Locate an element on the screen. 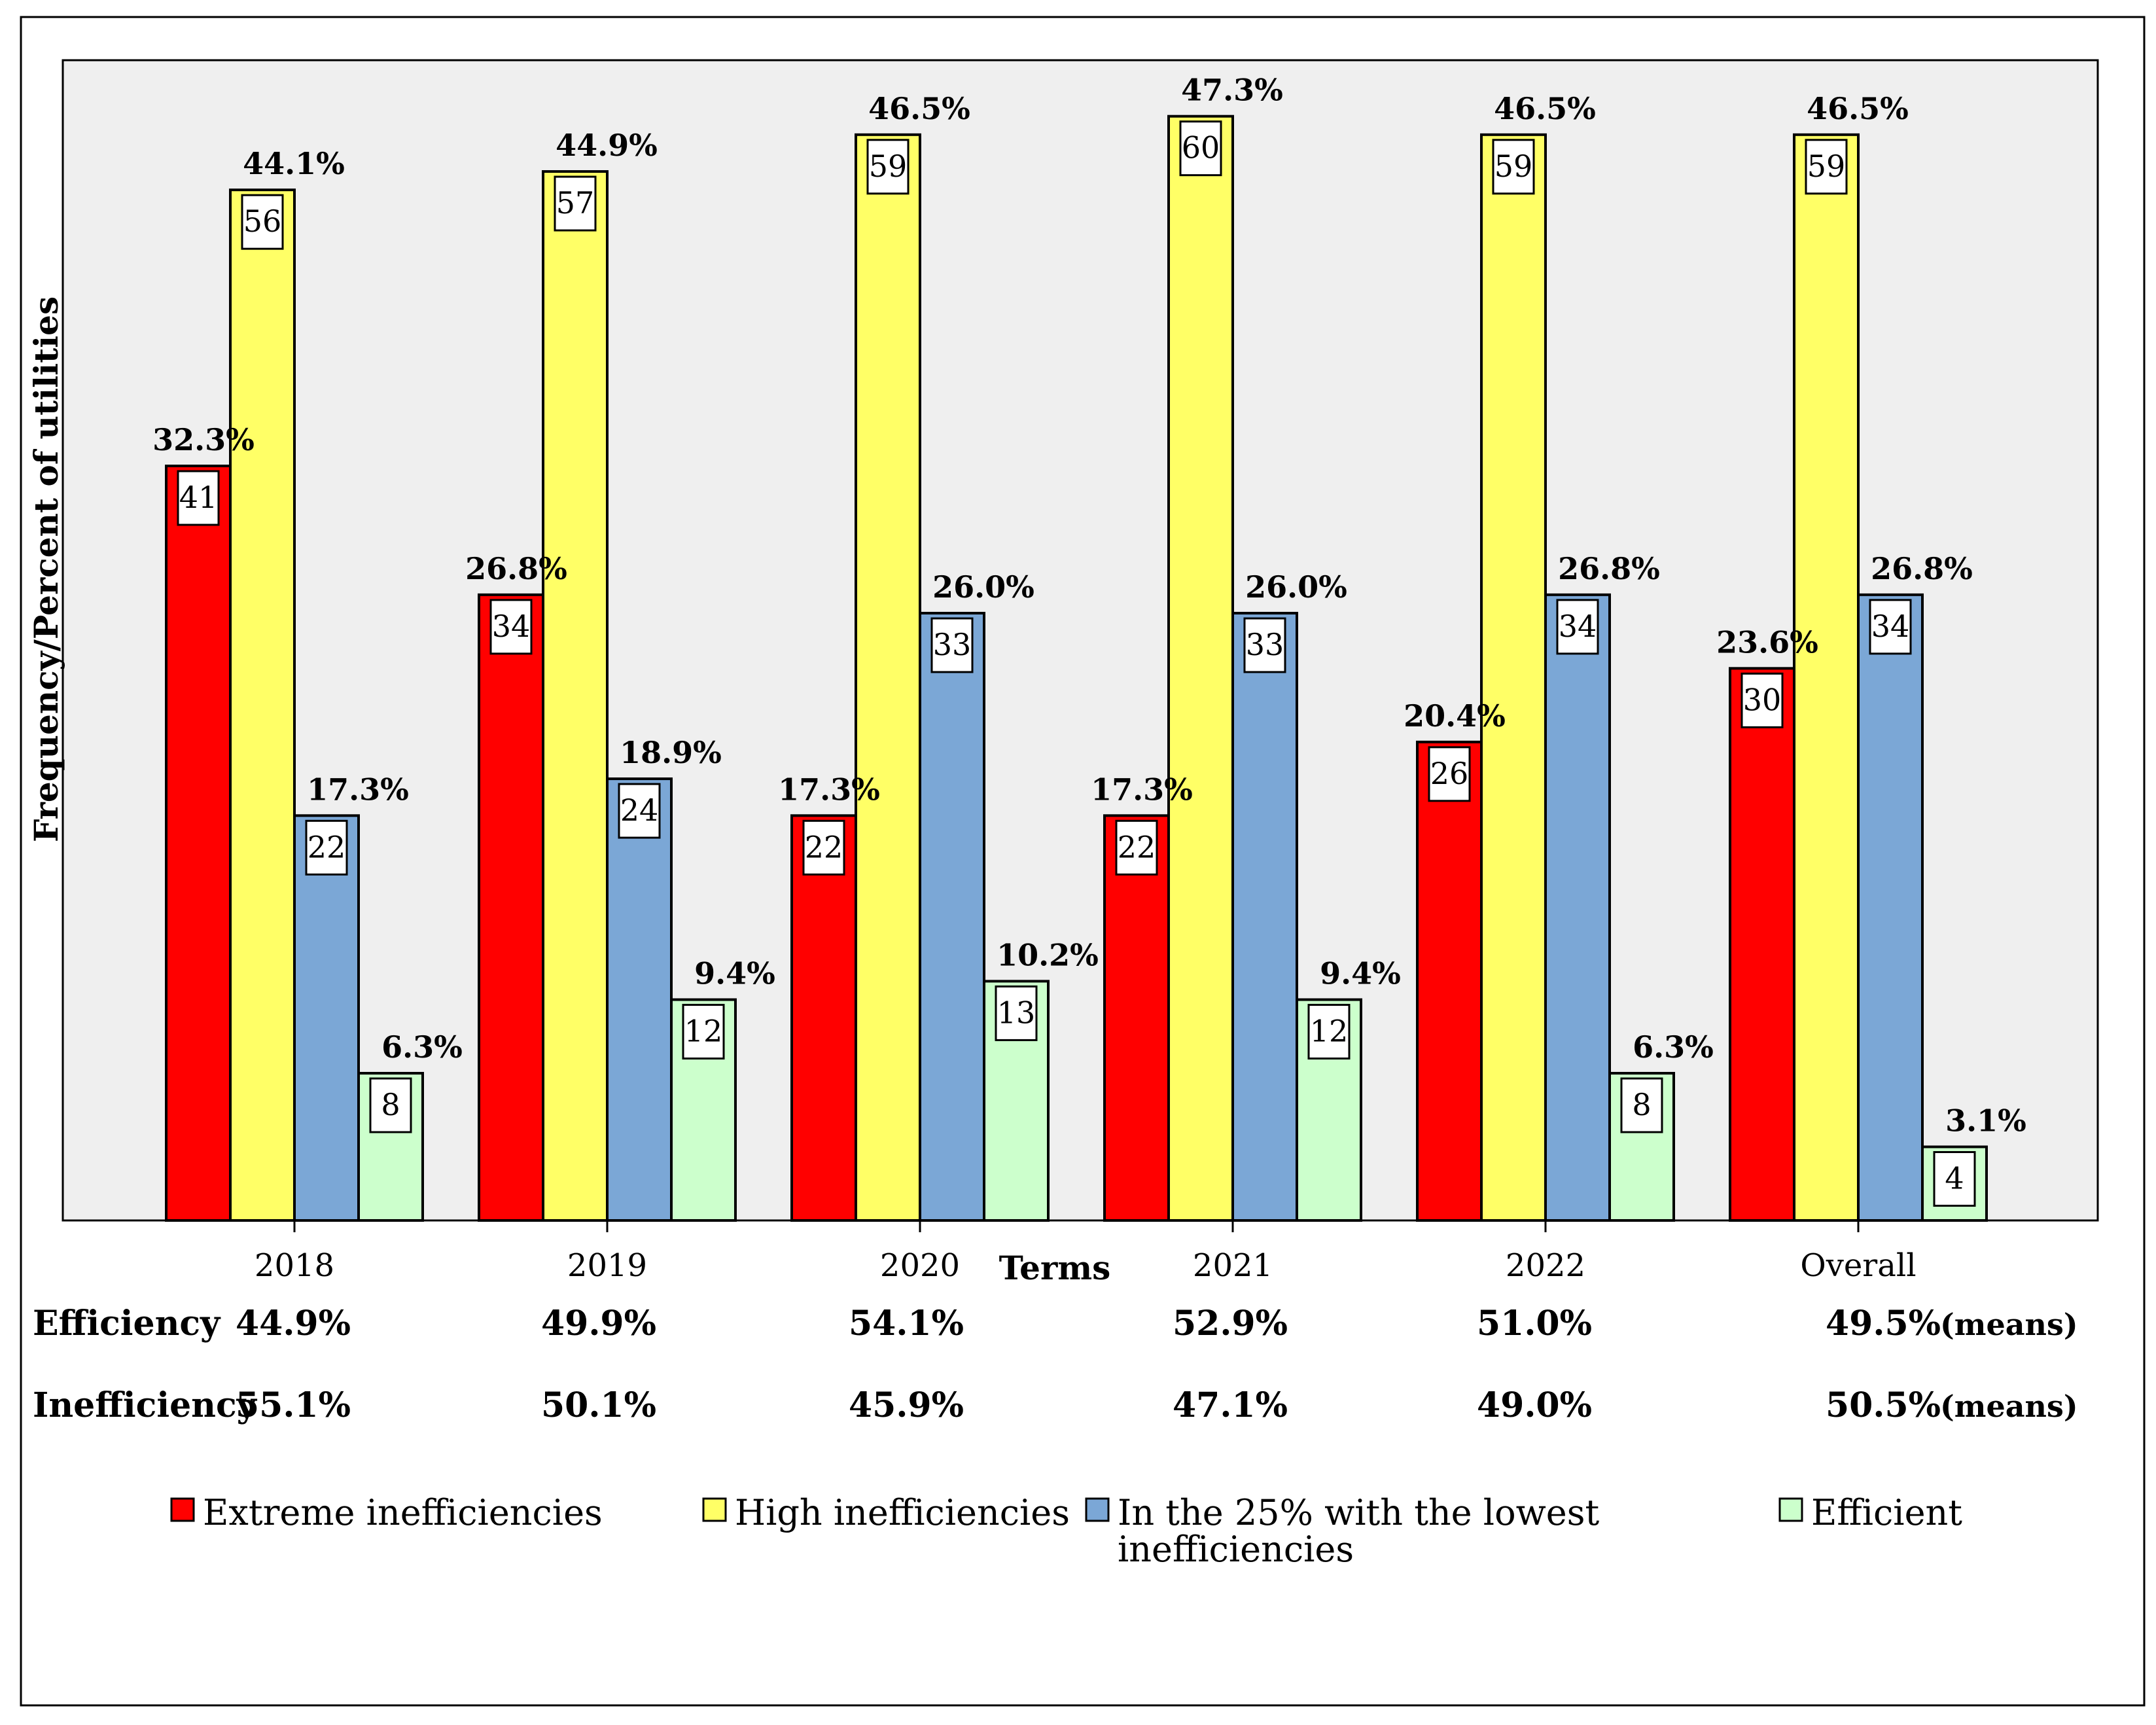 This screenshot has width=2156, height=1725. summary-value: 49.5% is located at coordinates (1883, 1323).